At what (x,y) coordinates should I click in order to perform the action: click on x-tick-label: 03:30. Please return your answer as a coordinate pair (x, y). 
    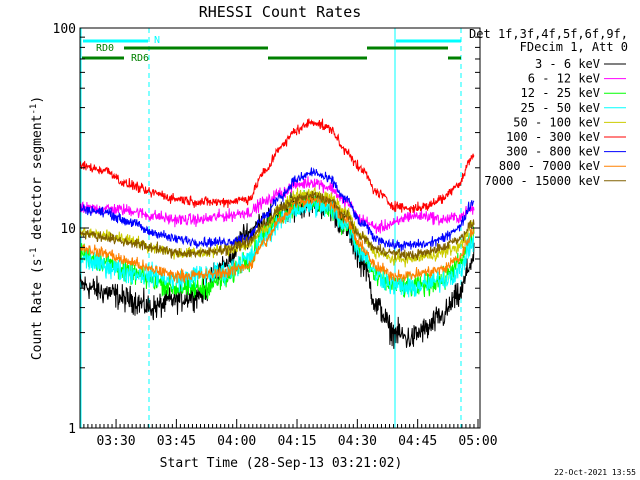
    Looking at the image, I should click on (115, 441).